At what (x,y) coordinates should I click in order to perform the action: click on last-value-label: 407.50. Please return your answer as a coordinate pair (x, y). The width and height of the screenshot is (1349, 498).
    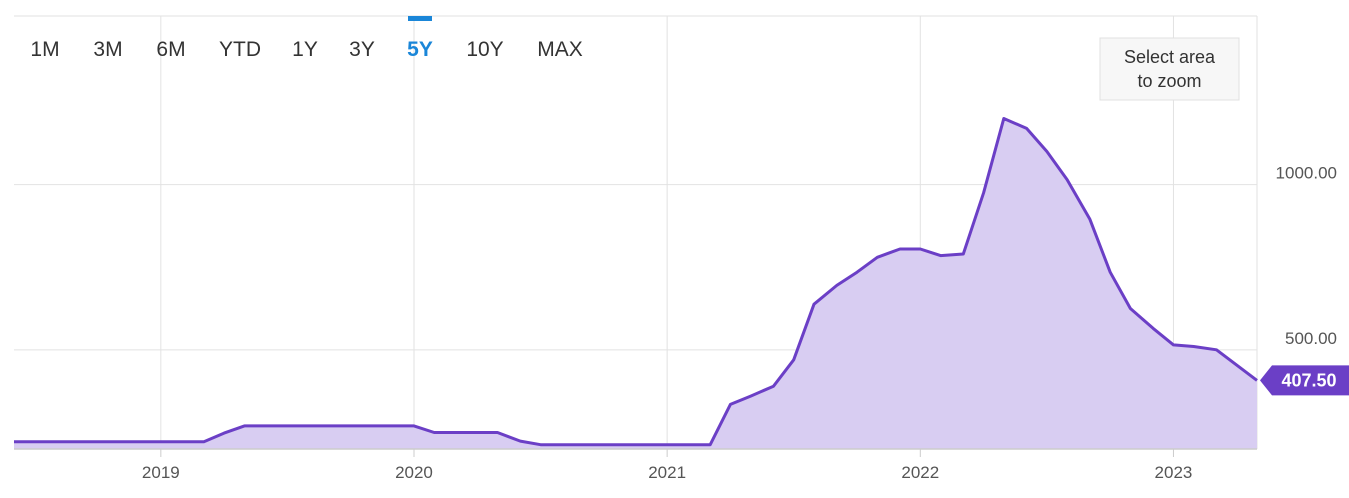
    Looking at the image, I should click on (1308, 380).